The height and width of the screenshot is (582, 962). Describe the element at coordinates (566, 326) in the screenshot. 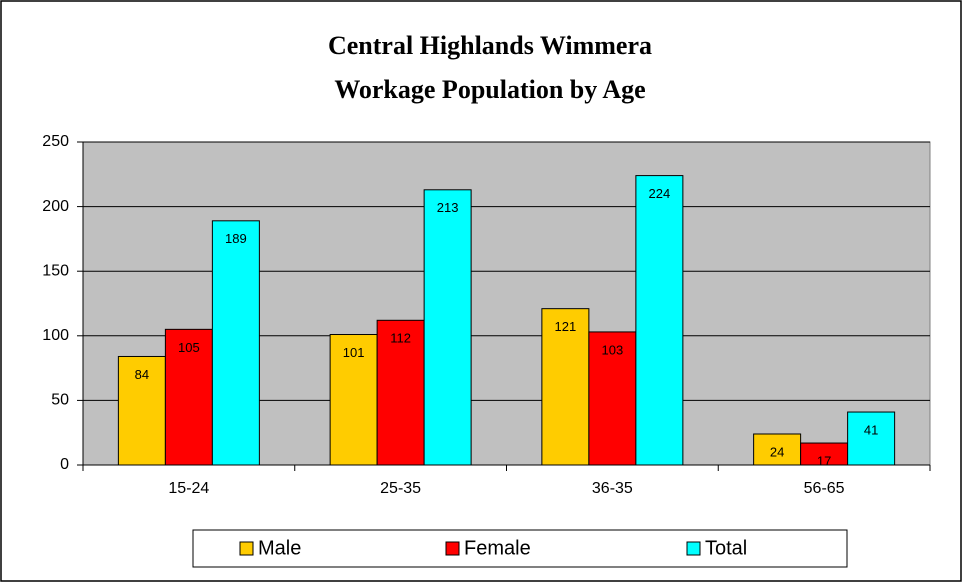

I see `data-label: 121` at that location.